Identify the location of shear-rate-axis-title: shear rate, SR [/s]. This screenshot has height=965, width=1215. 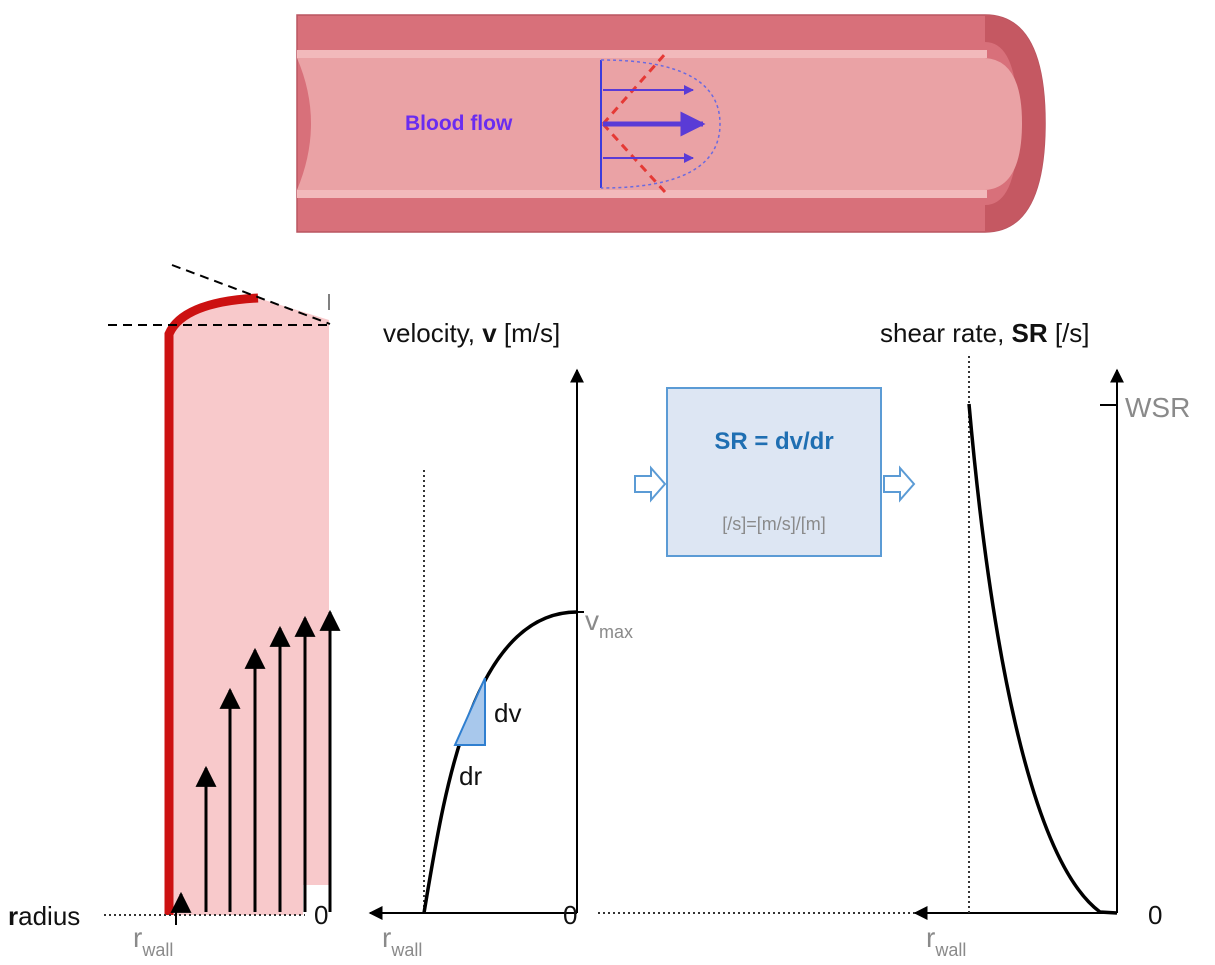
(985, 333).